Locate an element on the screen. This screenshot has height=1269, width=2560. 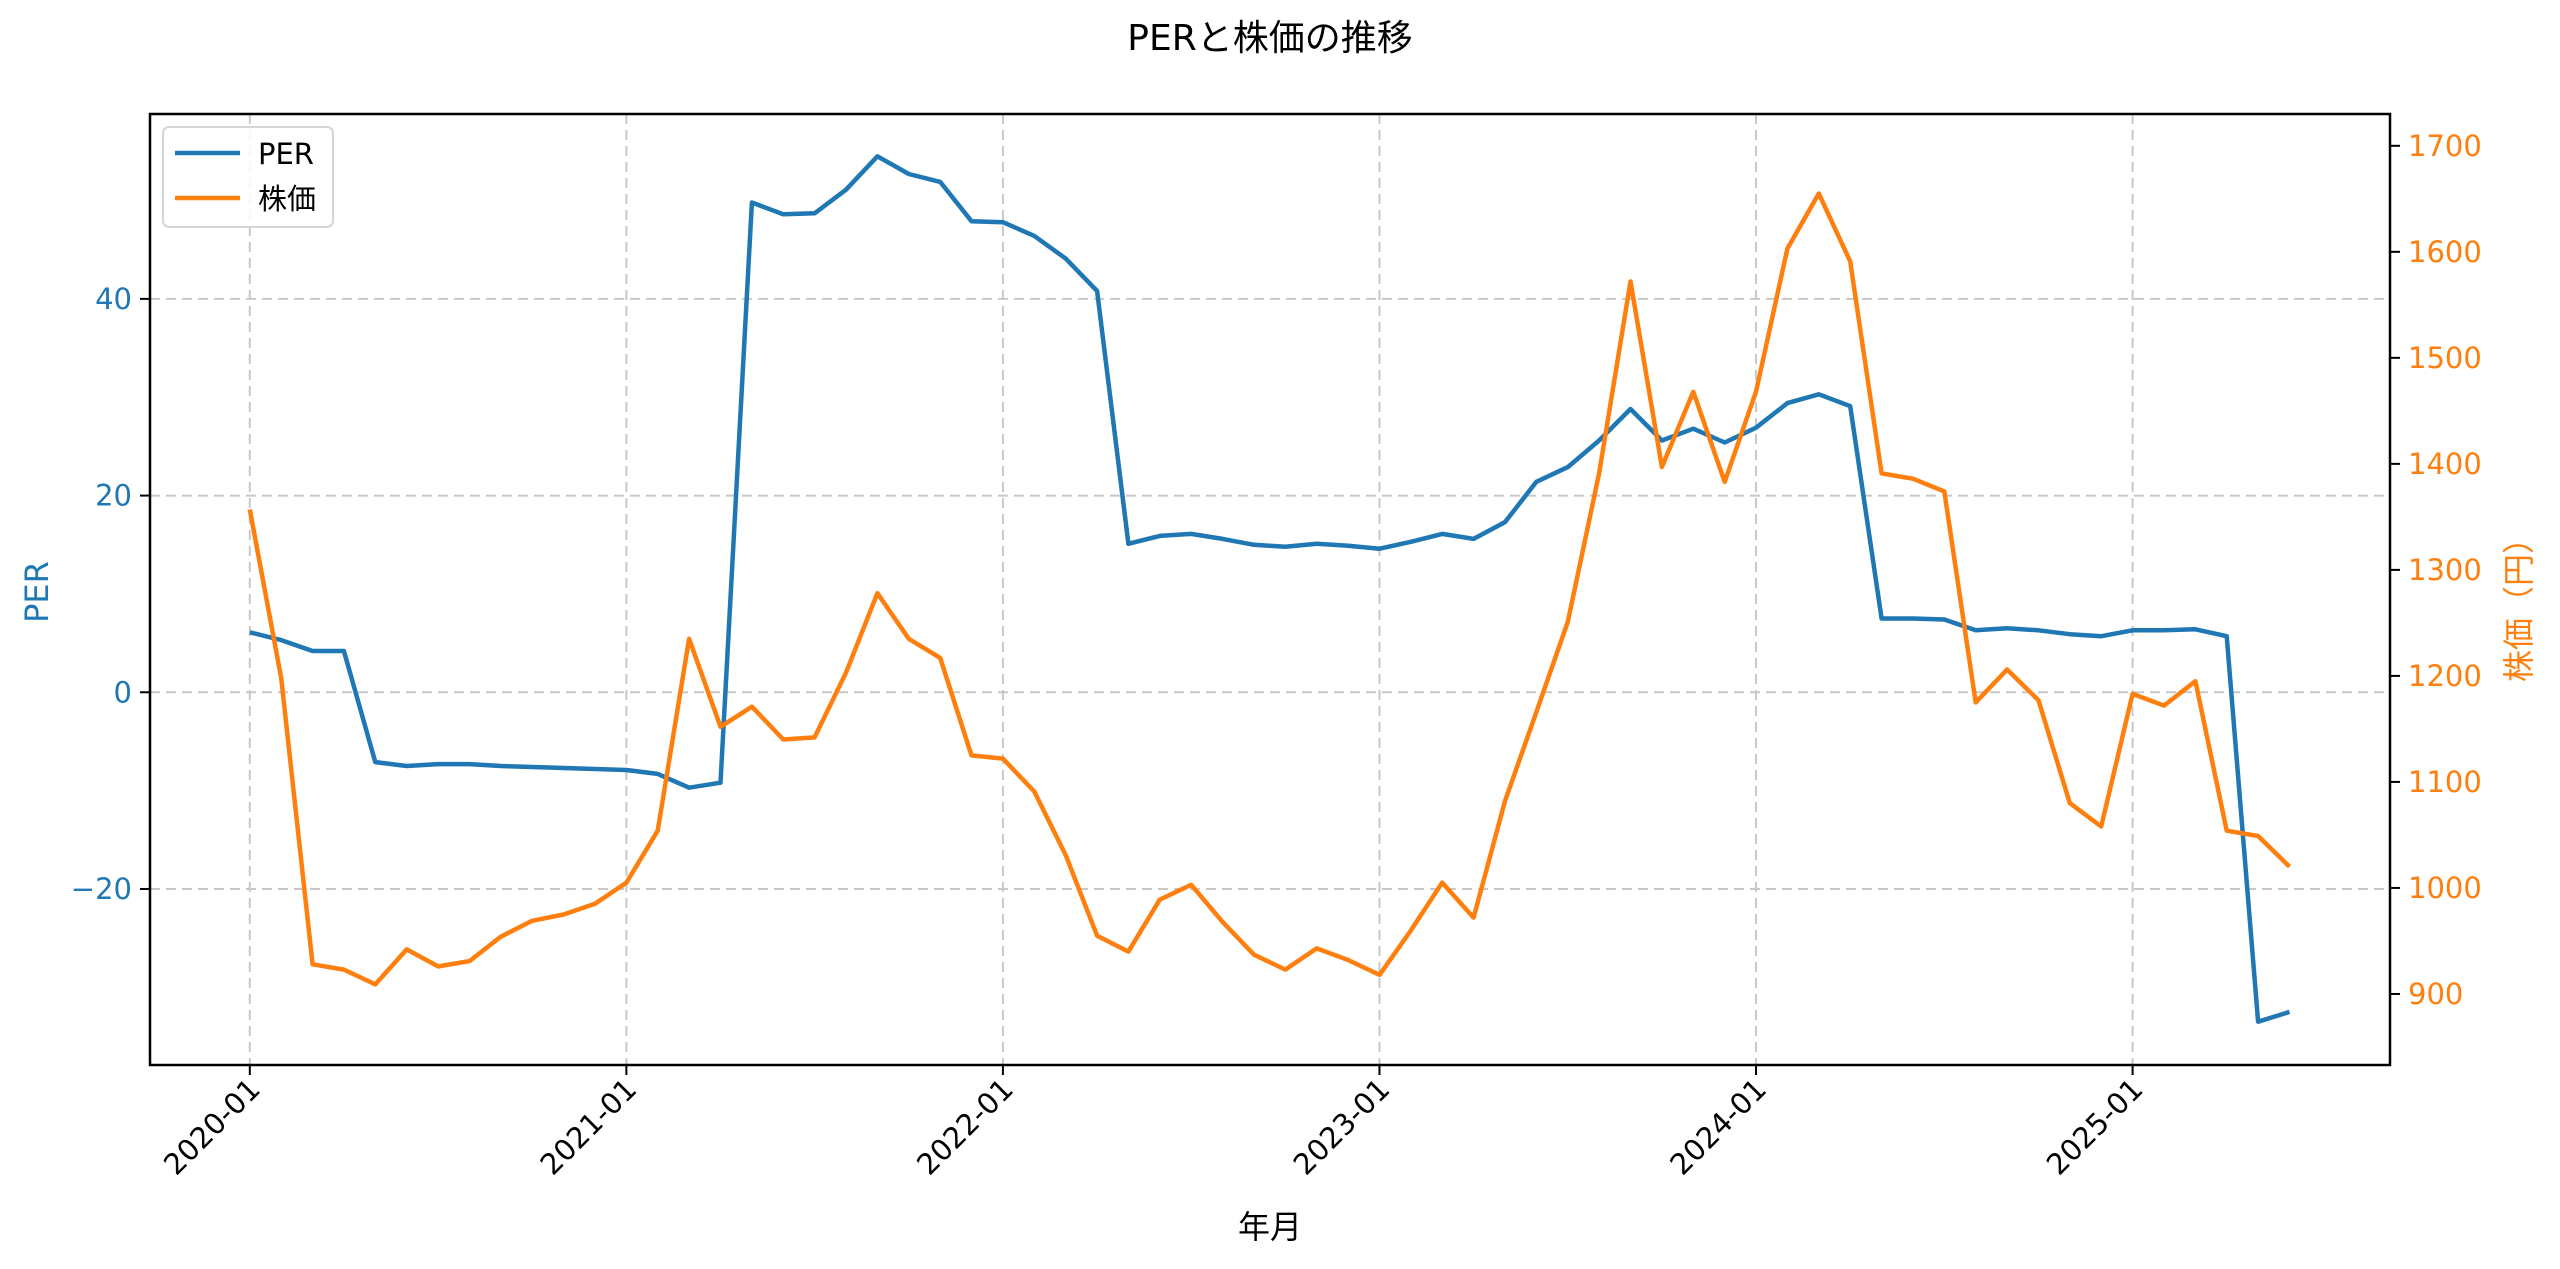
right-tick-label: 1000 is located at coordinates (2445, 888).